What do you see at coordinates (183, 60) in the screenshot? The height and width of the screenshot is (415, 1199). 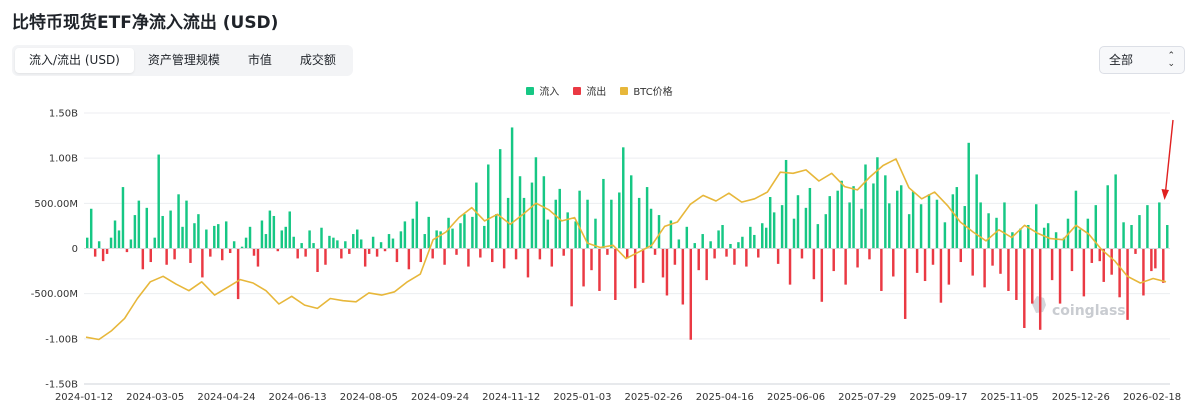 I see `tab-aum: 资产管理规模` at bounding box center [183, 60].